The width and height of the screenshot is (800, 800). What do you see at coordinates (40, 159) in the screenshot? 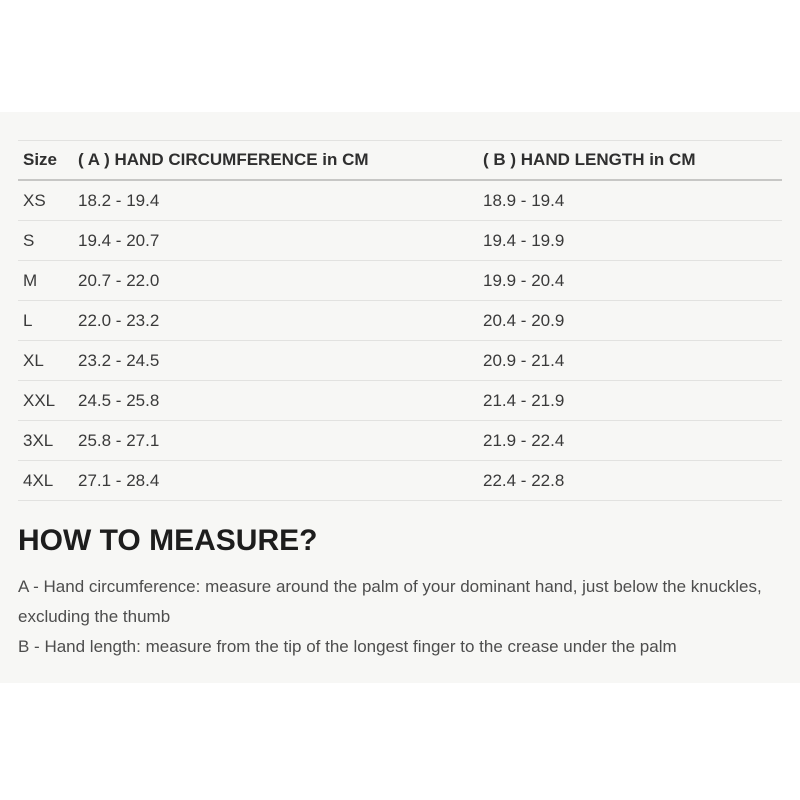
I see `column-header-size: Size` at bounding box center [40, 159].